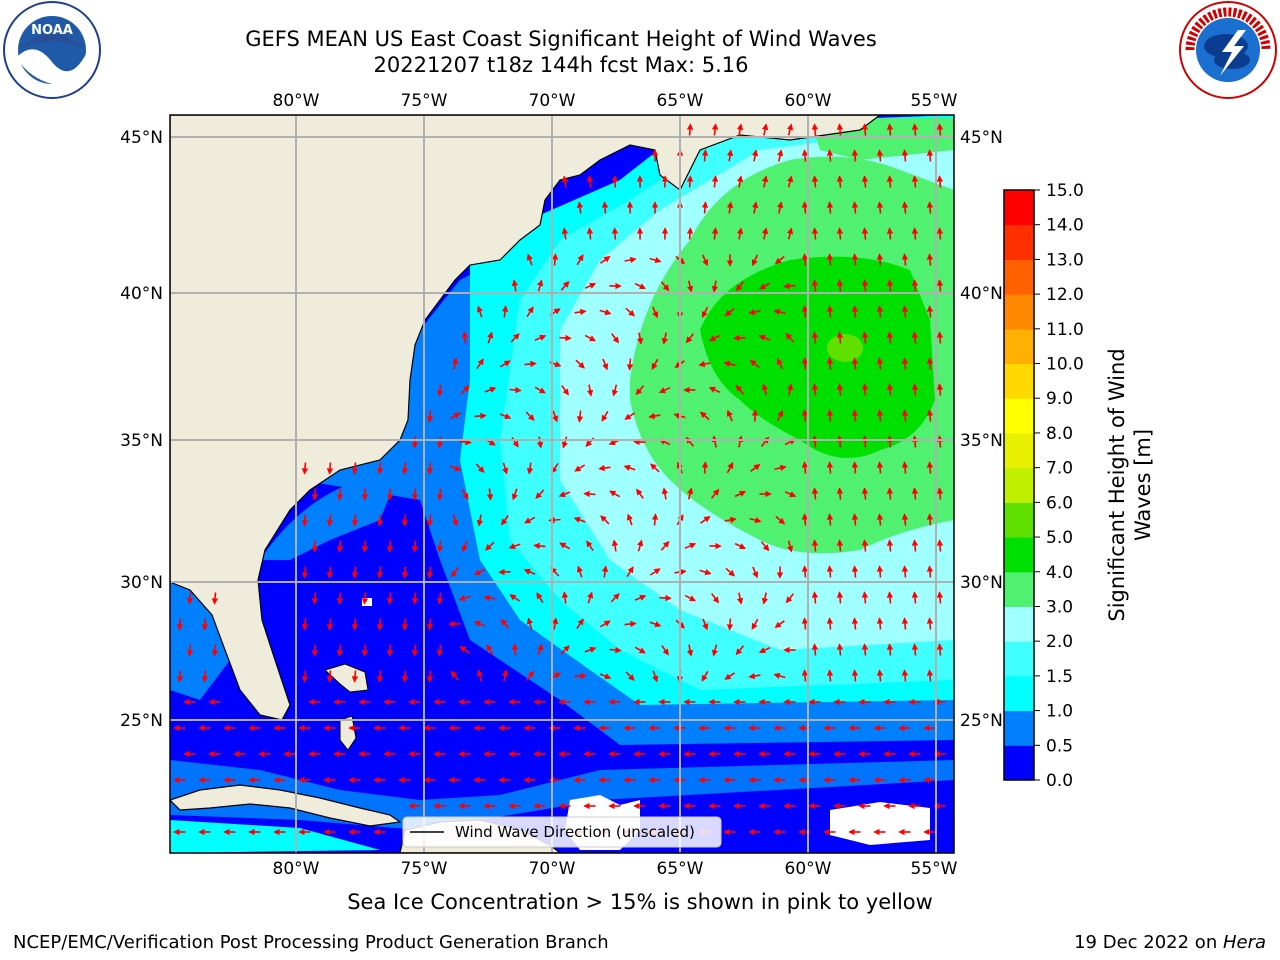 The width and height of the screenshot is (1280, 960). Describe the element at coordinates (808, 869) in the screenshot. I see `lon-label-bottom: 60°W` at that location.